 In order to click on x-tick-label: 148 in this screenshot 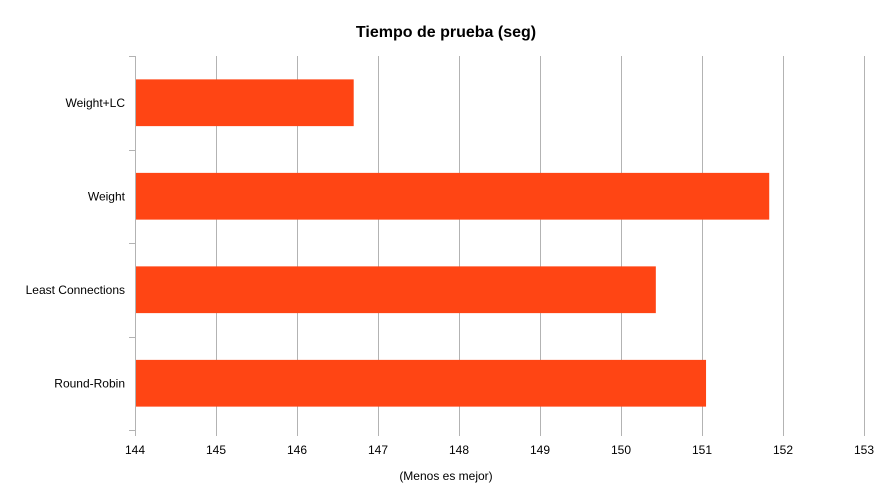, I will do `click(459, 450)`.